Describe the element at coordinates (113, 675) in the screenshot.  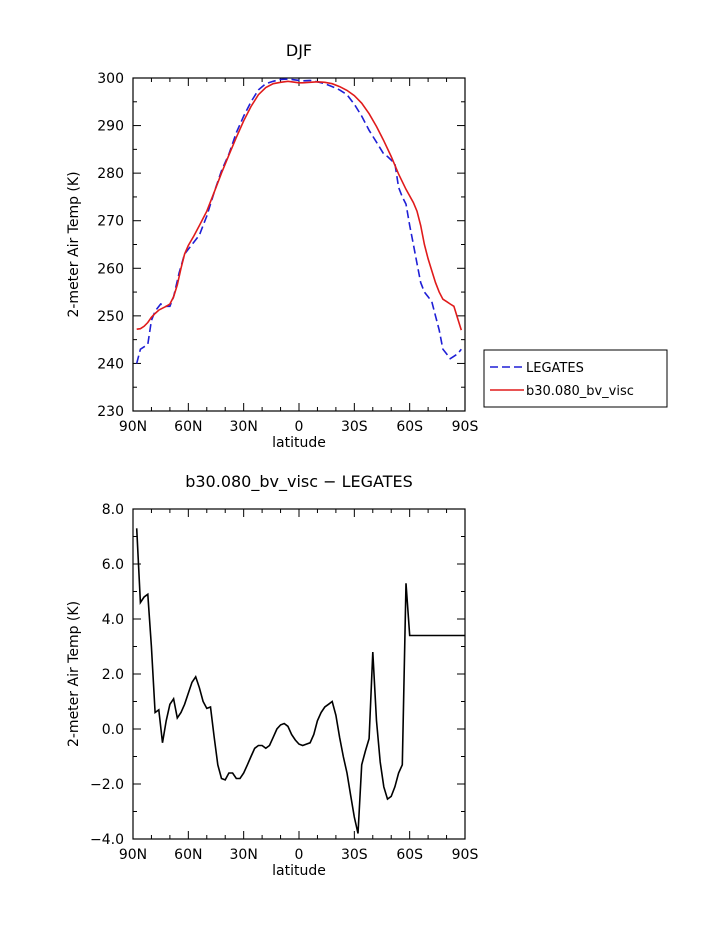
I see `y-tick-label: 2.0` at that location.